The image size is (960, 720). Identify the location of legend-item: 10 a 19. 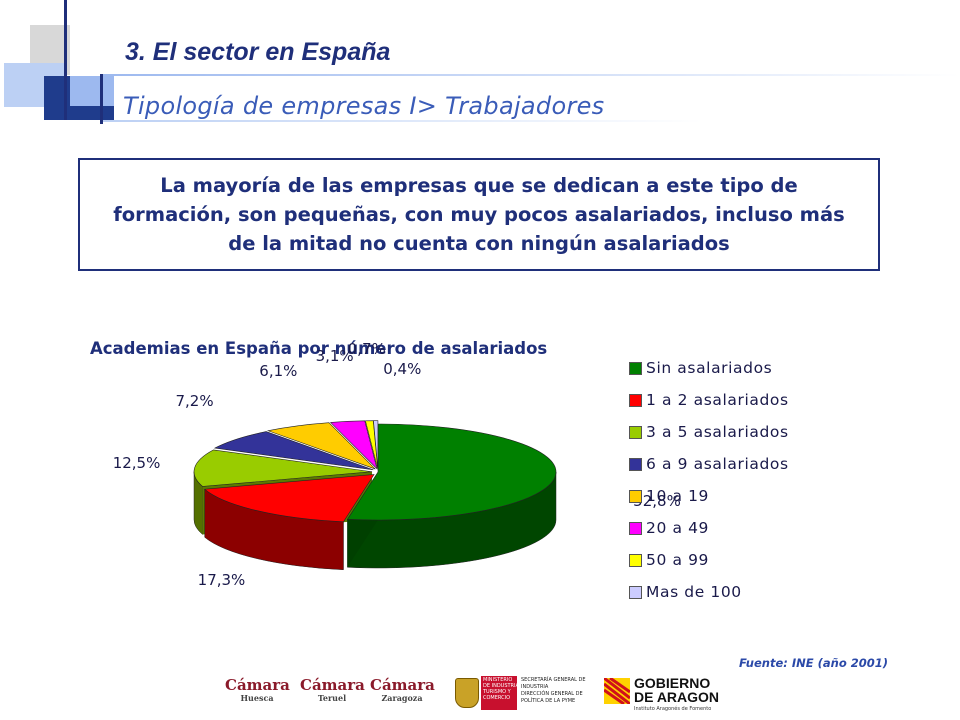
(709, 496).